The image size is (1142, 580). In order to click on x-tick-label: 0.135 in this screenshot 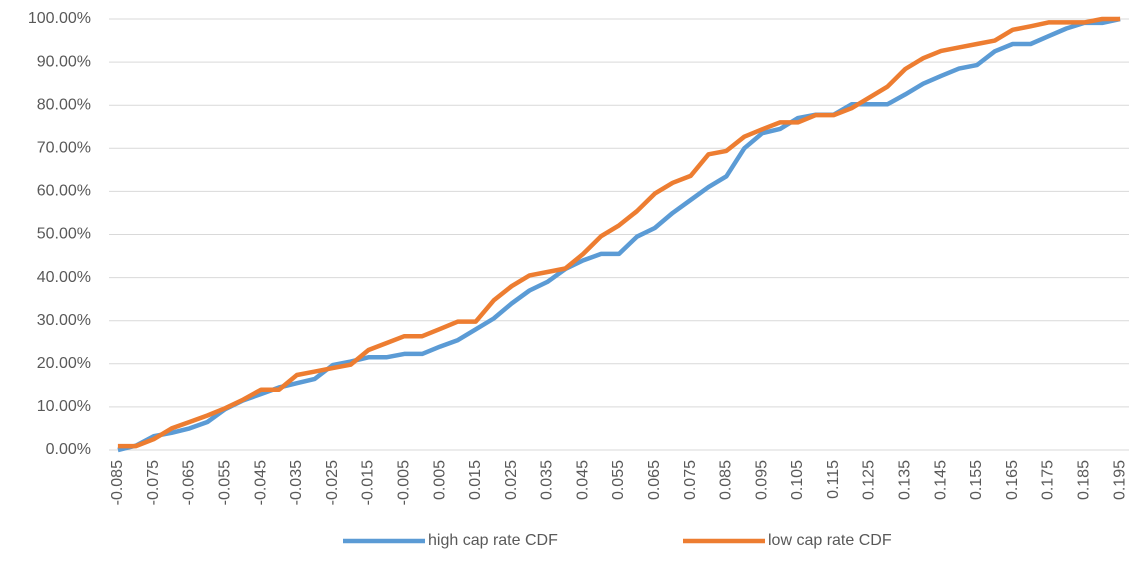, I will do `click(905, 480)`.